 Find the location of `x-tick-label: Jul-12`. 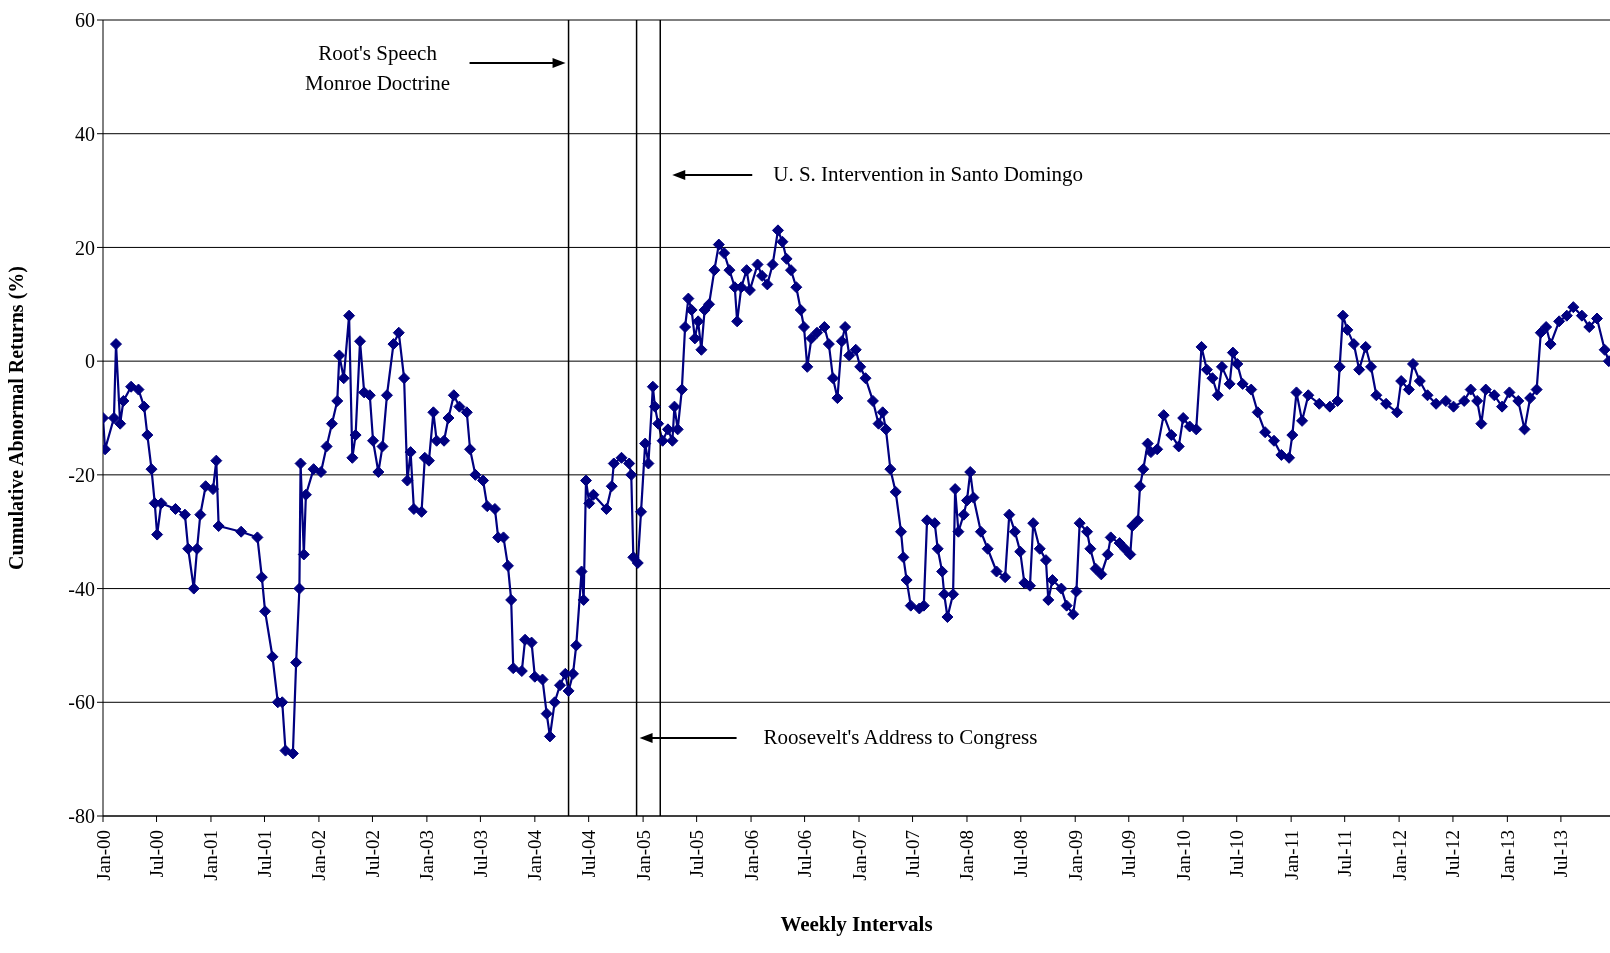

x-tick-label: Jul-12 is located at coordinates (1453, 854).